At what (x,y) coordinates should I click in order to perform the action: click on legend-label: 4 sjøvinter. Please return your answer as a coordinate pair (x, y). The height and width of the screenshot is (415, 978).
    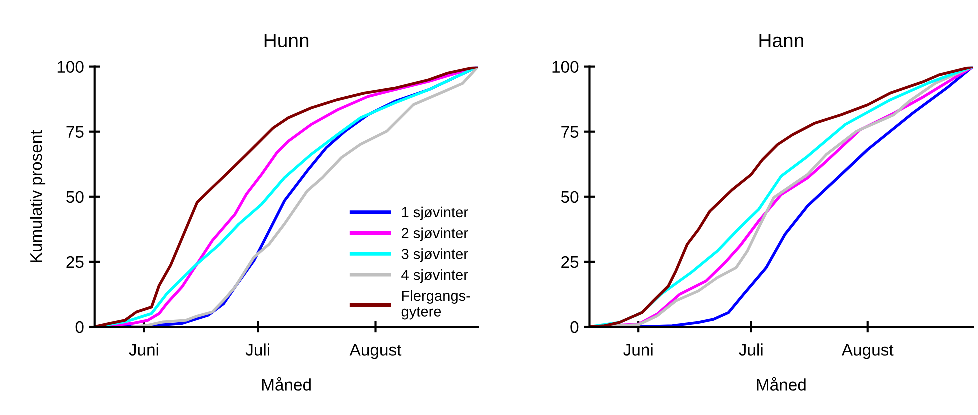
    Looking at the image, I should click on (435, 277).